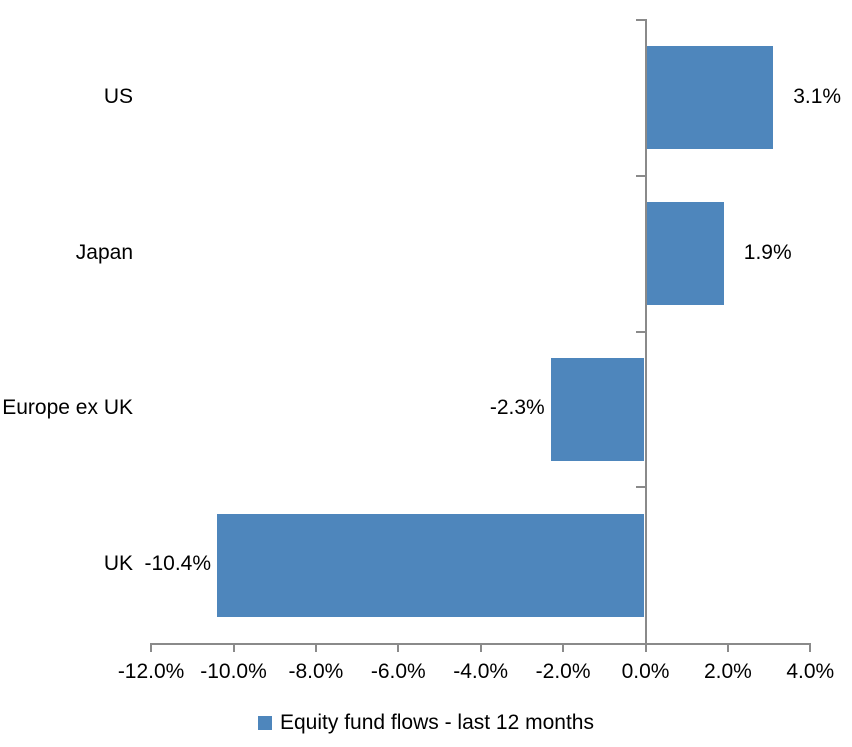 The width and height of the screenshot is (852, 747). Describe the element at coordinates (67, 408) in the screenshot. I see `category-label: Europe ex UK` at that location.